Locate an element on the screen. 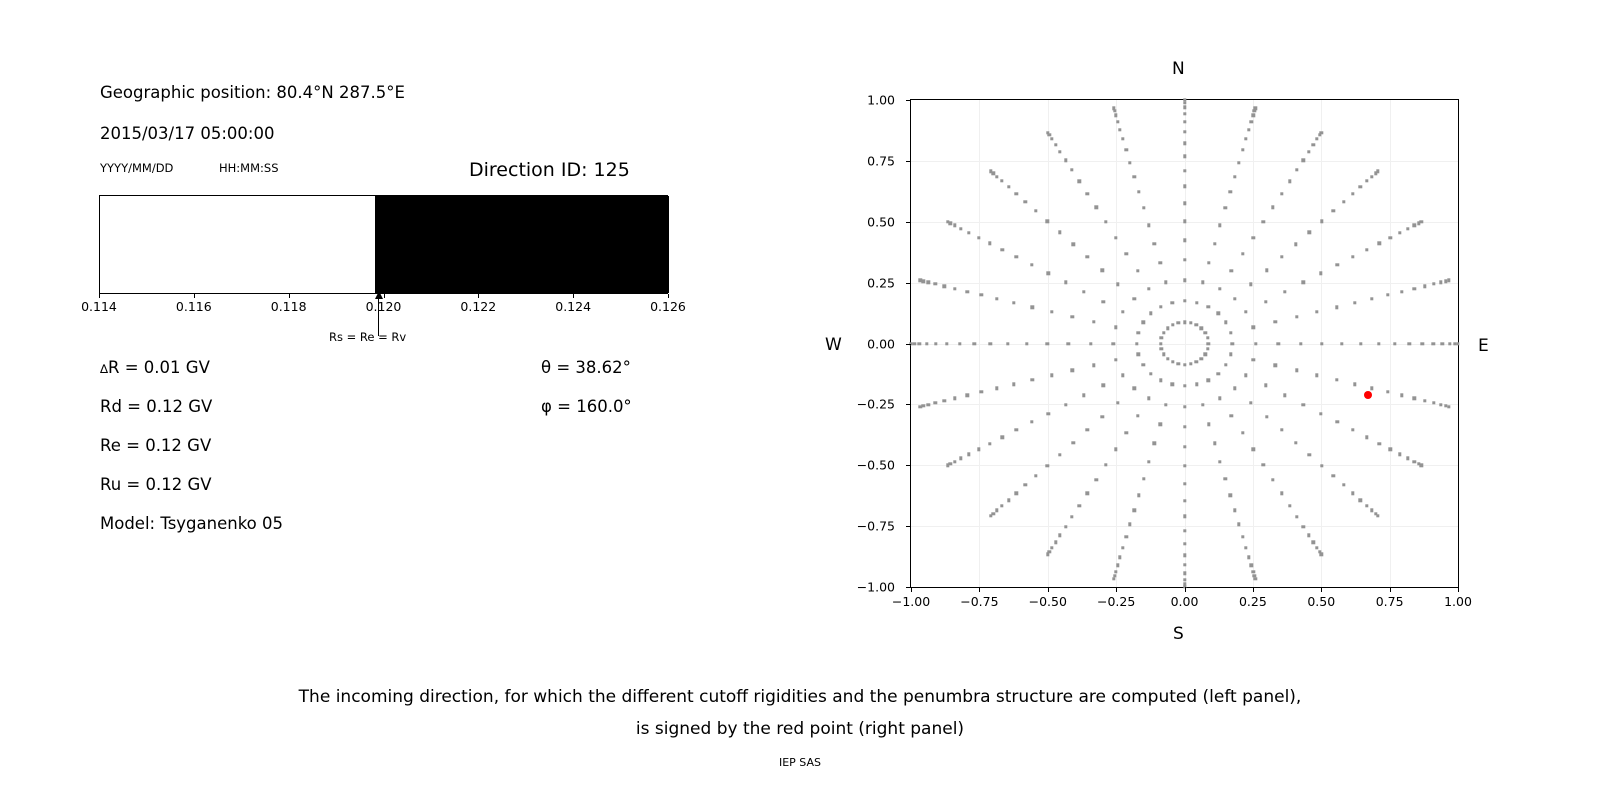  y-axis-tick is located at coordinates (908, 587).